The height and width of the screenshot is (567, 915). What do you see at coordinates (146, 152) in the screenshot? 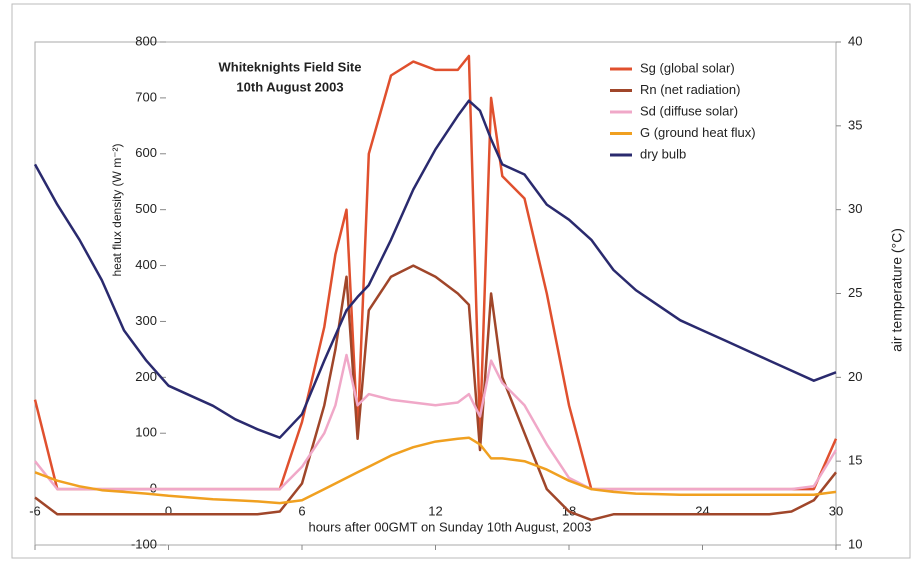
I see `y-tick-label: 600` at bounding box center [146, 152].